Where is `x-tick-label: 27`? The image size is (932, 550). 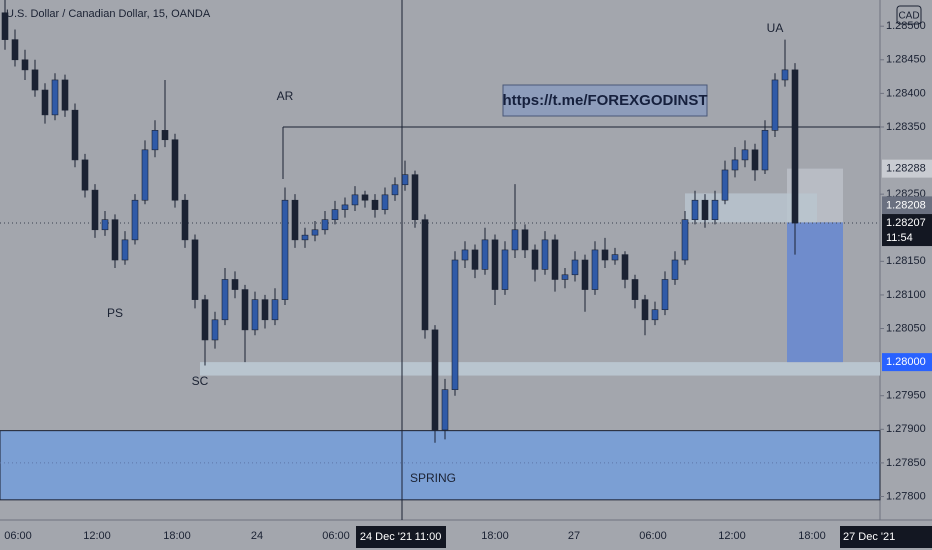 x-tick-label: 27 is located at coordinates (574, 536).